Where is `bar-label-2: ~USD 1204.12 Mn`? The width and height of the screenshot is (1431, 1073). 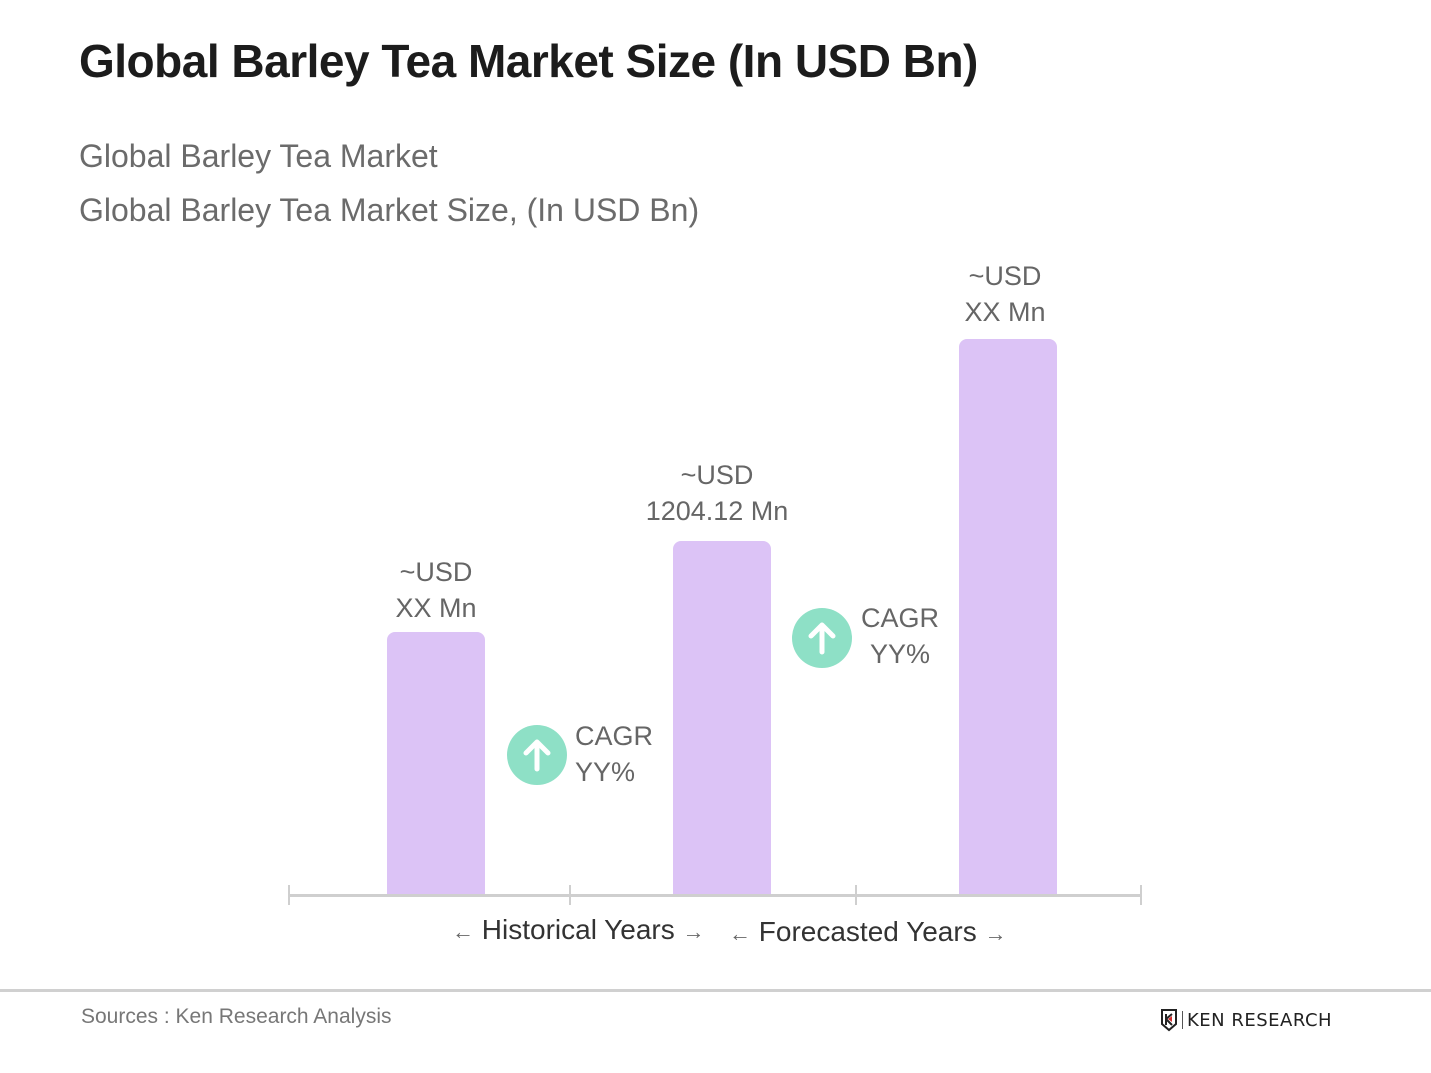
bar-label-2: ~USD 1204.12 Mn is located at coordinates (717, 493).